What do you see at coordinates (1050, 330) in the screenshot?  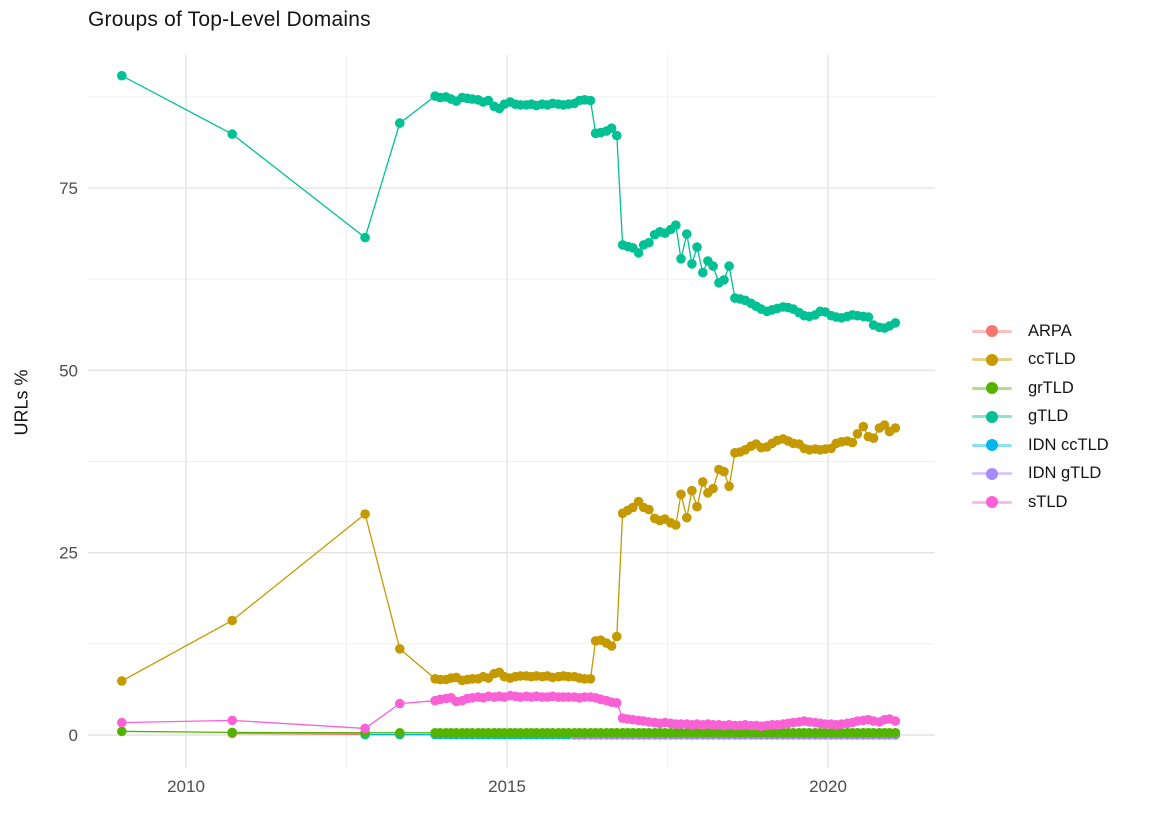 I see `legend-label-arpa: ARPA` at bounding box center [1050, 330].